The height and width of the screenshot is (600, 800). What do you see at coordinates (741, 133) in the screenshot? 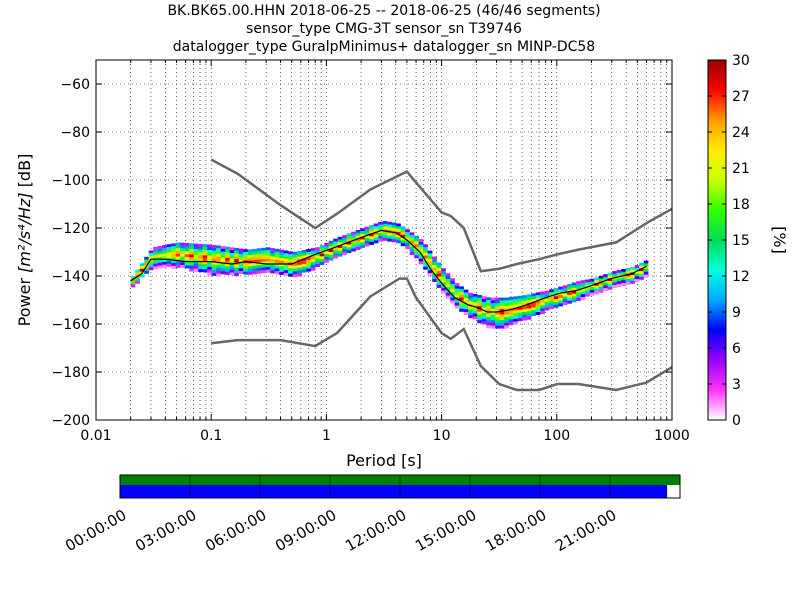
I see `colorbar-tick-label: 24` at bounding box center [741, 133].